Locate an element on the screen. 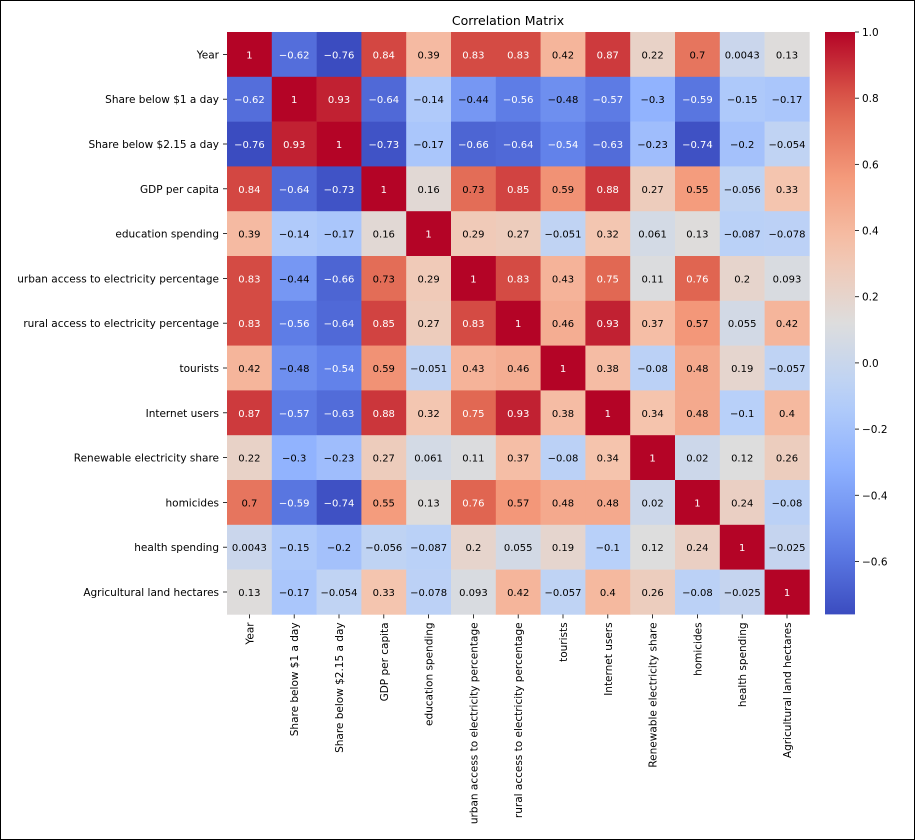  cell-value-label: −0.62 is located at coordinates (249, 100).